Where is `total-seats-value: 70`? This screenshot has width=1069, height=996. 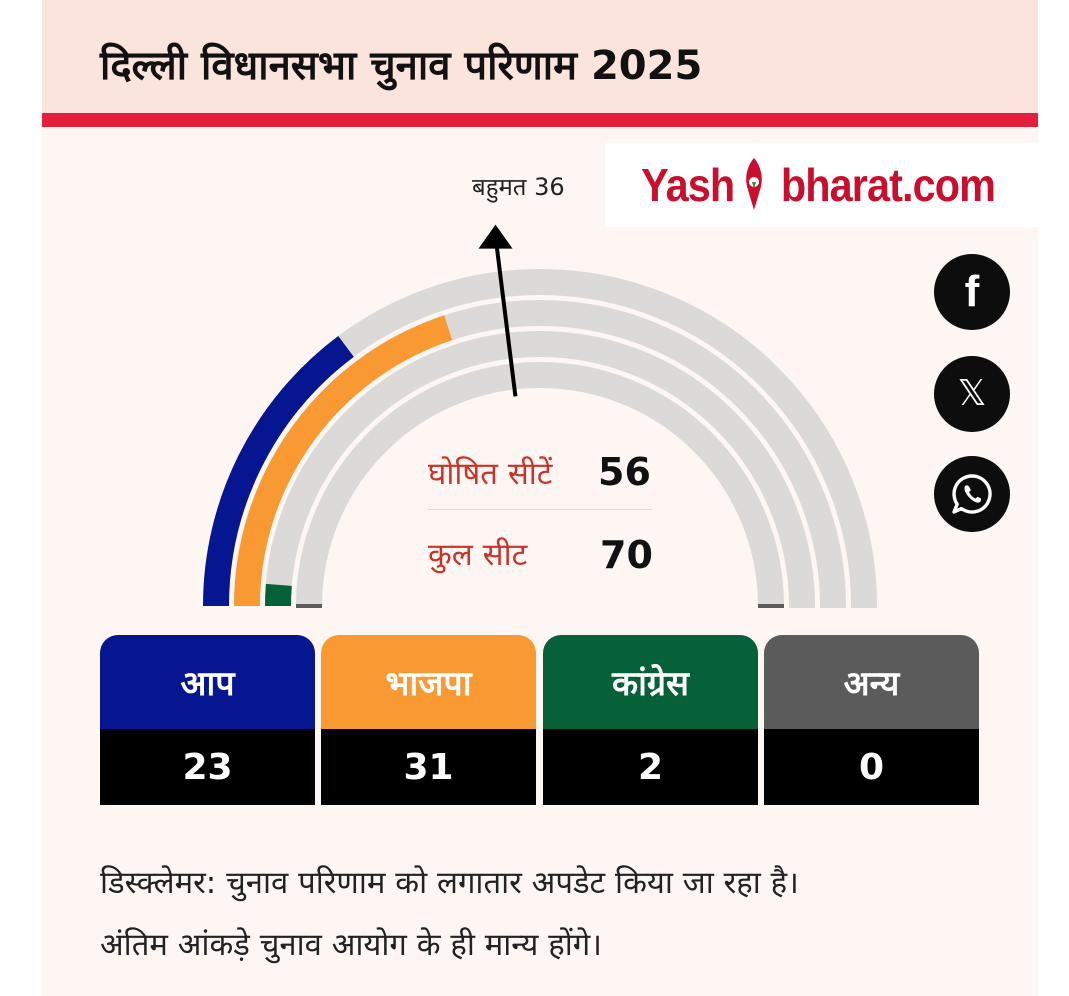 total-seats-value: 70 is located at coordinates (626, 555).